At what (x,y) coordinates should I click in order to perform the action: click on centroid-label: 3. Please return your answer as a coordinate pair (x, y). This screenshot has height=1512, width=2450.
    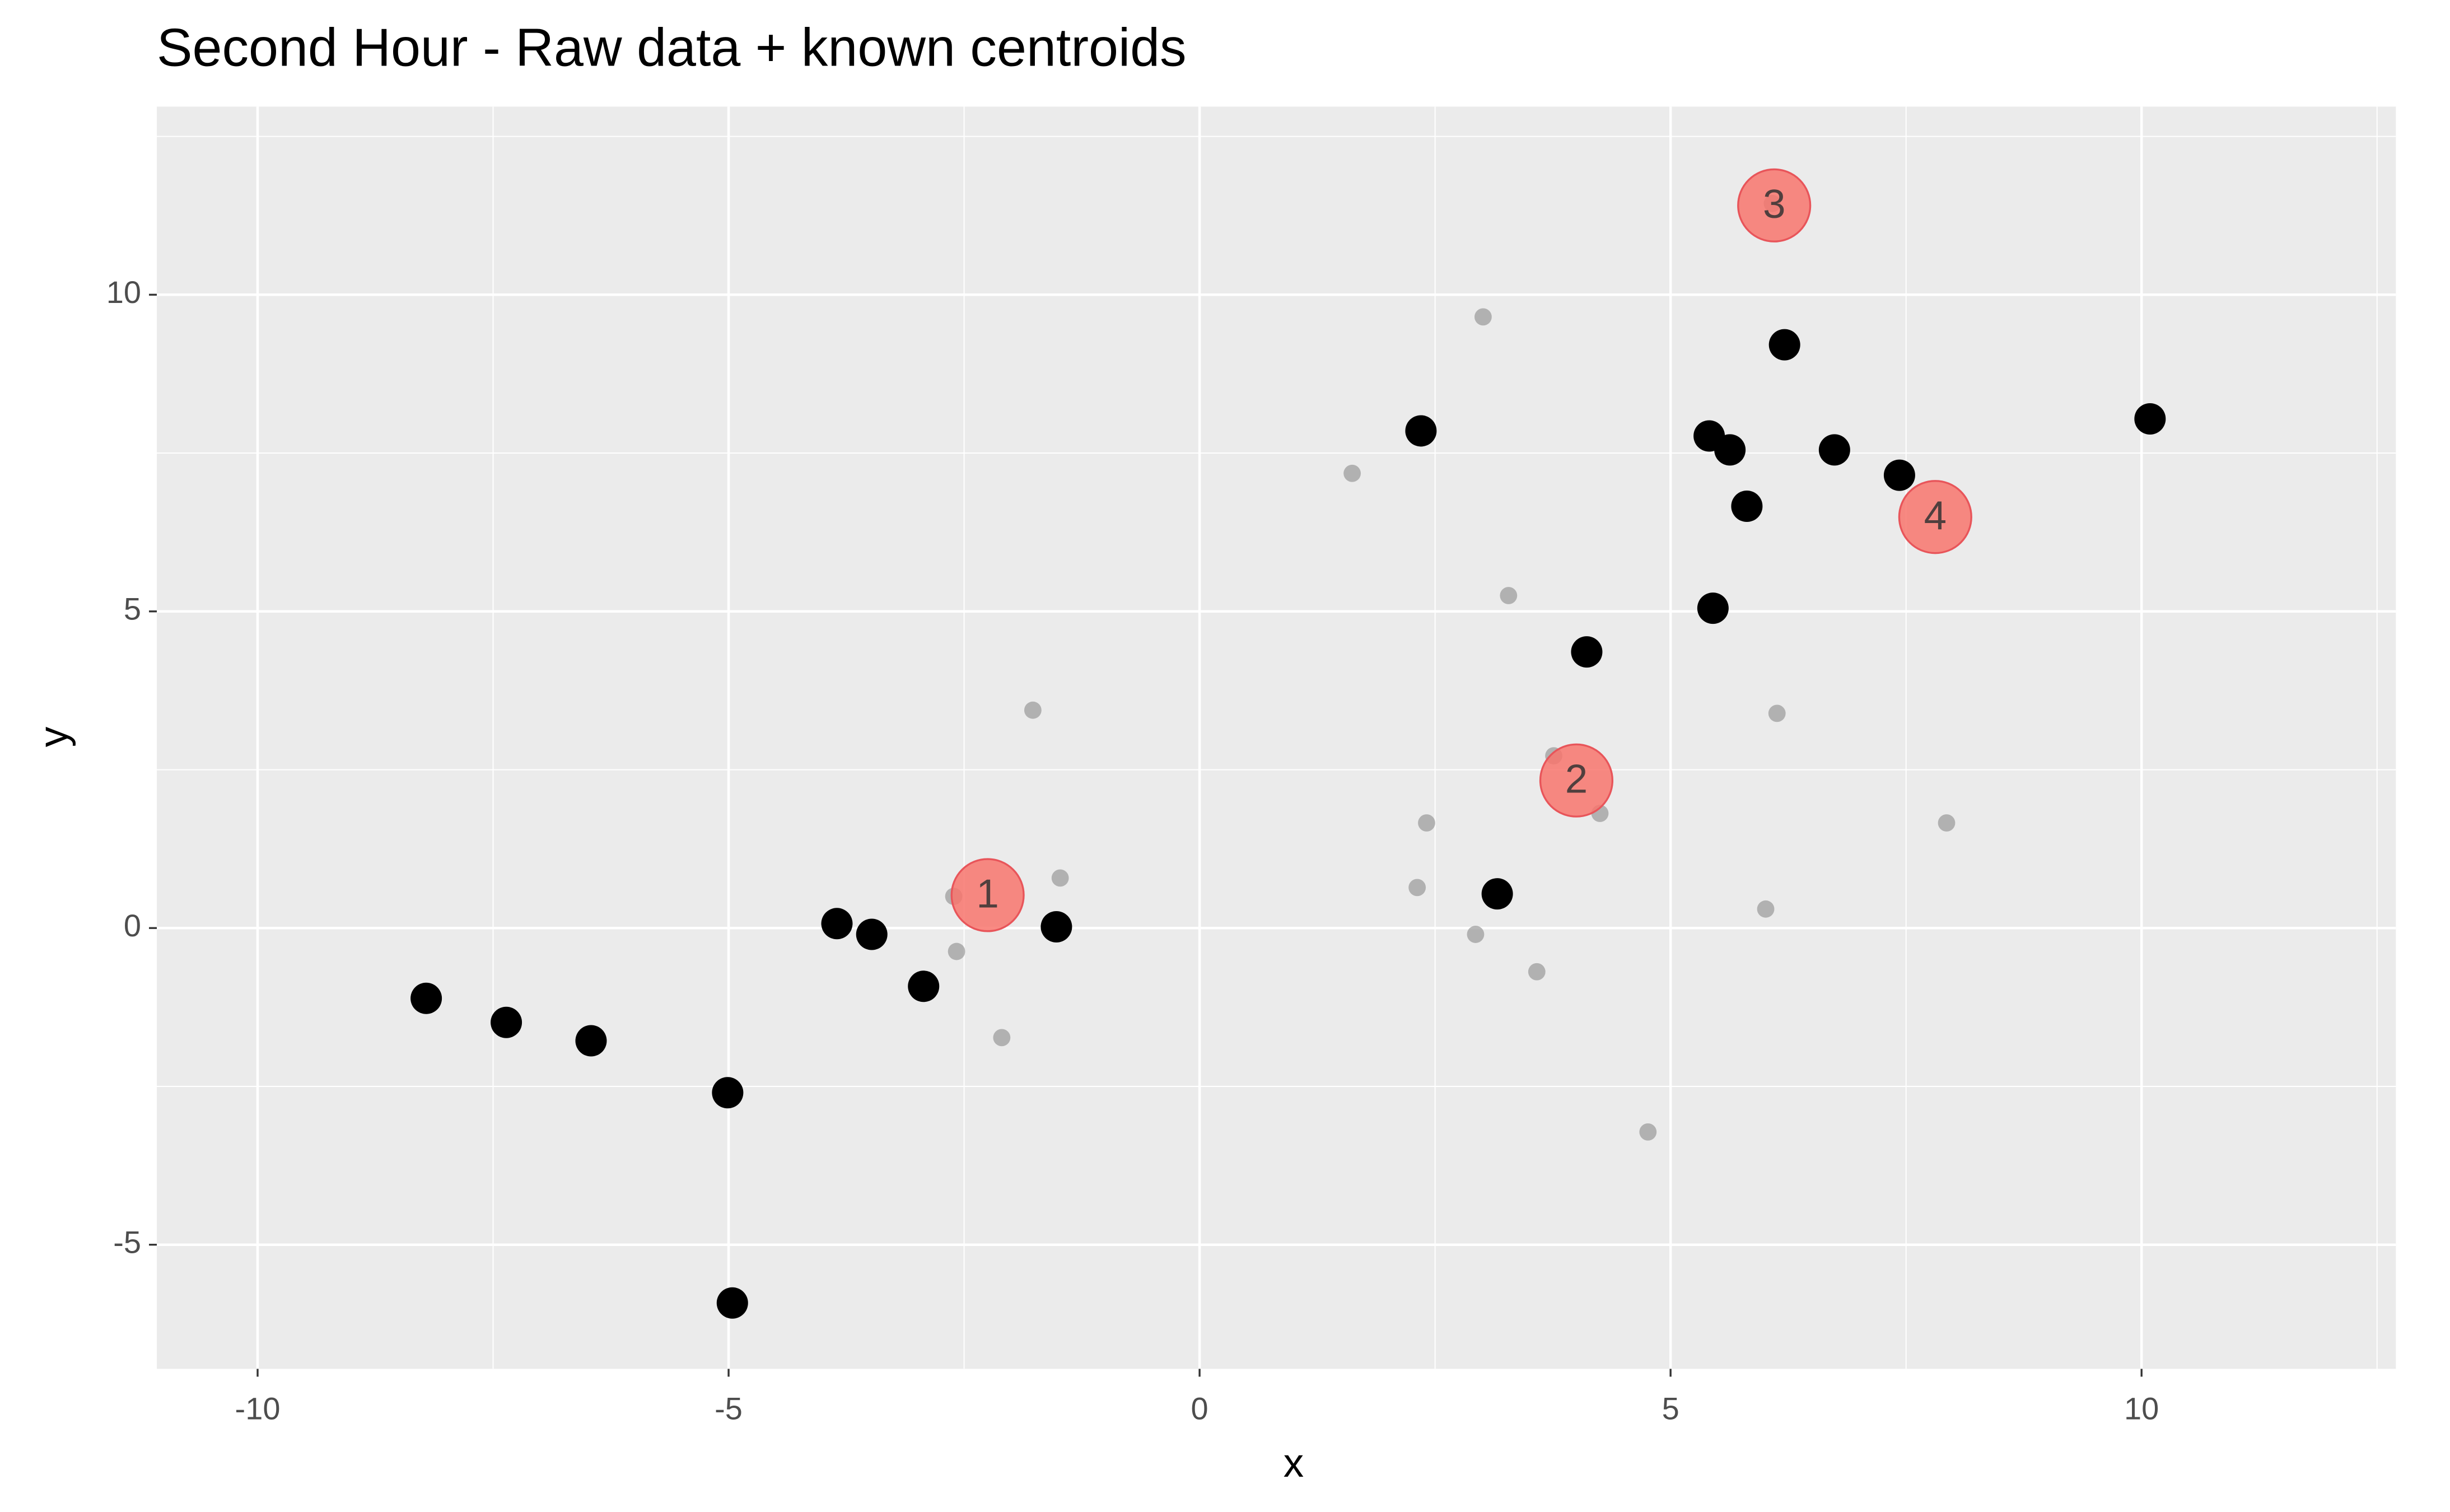
    Looking at the image, I should click on (1774, 204).